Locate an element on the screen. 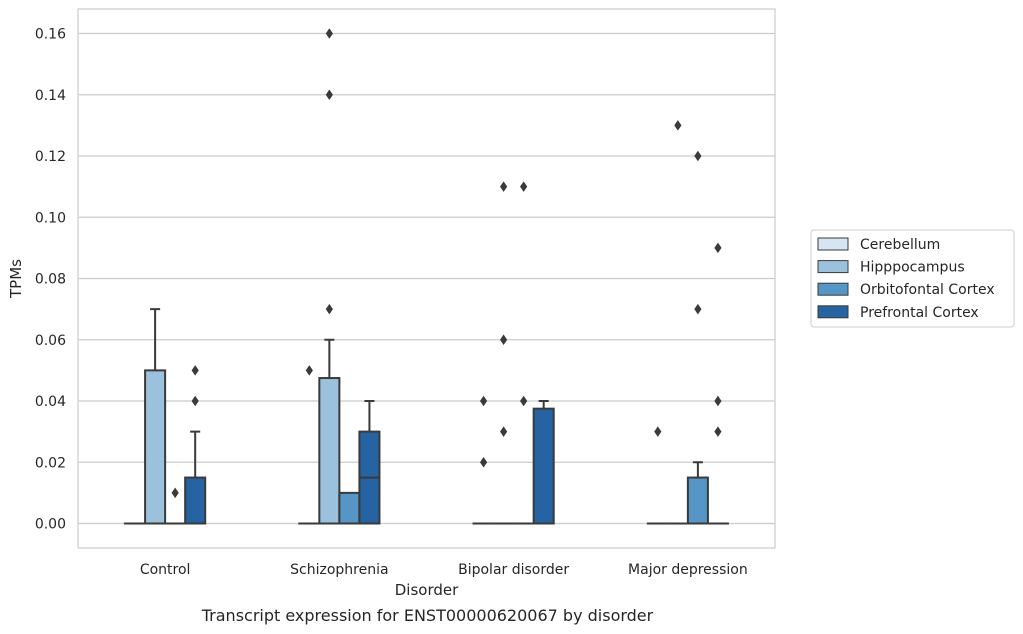 This screenshot has height=634, width=1023. x-axis-label: Disorder is located at coordinates (427, 590).